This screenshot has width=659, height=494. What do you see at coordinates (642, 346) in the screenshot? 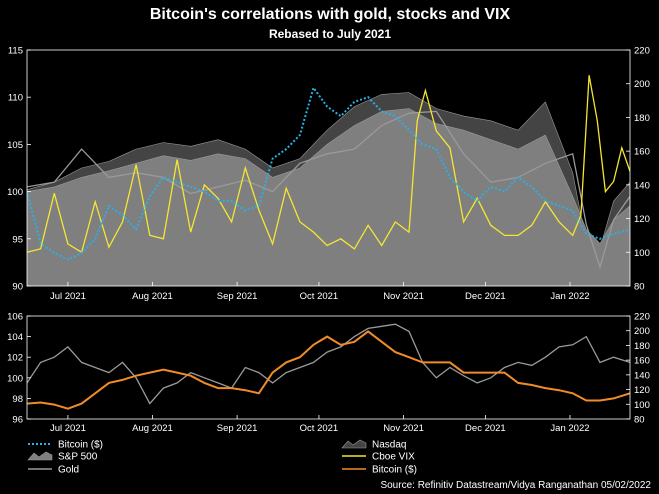
I see `bottom-ytick-right-label: 180` at bounding box center [642, 346].